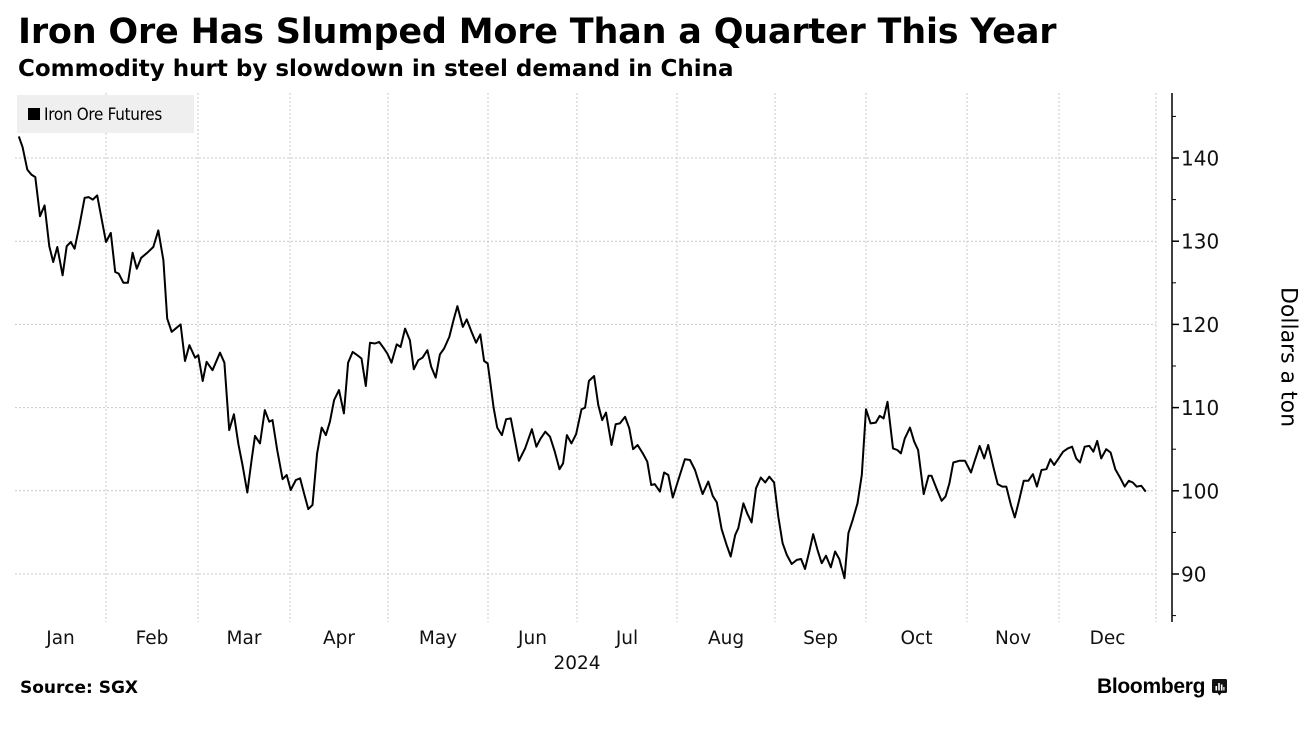 This screenshot has width=1314, height=742. Describe the element at coordinates (1200, 242) in the screenshot. I see `y-tick-label: 130` at that location.